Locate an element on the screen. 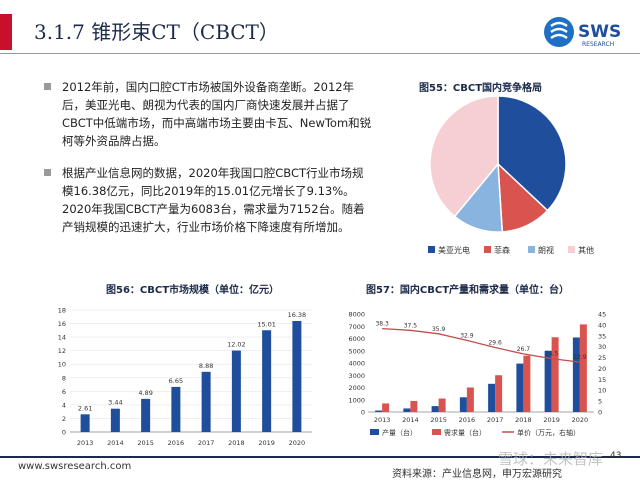 Image resolution: width=640 pixels, height=480 pixels. legend-label: 需求量（台） is located at coordinates (465, 432).